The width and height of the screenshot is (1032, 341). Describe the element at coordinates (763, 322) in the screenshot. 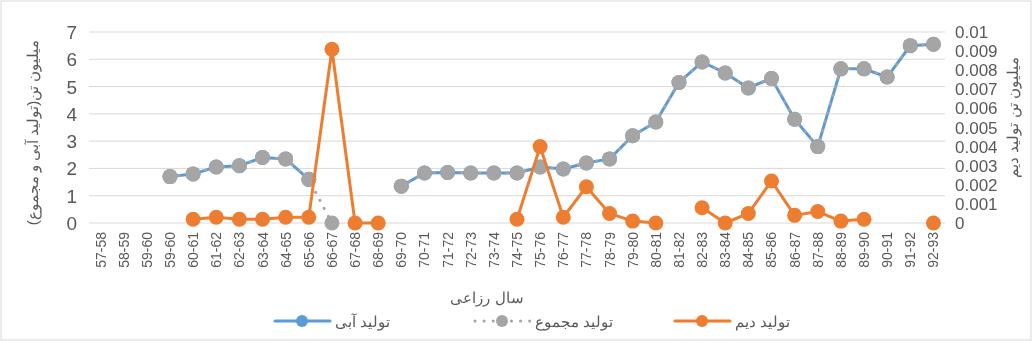

I see `legend-label: تولید دیم` at that location.